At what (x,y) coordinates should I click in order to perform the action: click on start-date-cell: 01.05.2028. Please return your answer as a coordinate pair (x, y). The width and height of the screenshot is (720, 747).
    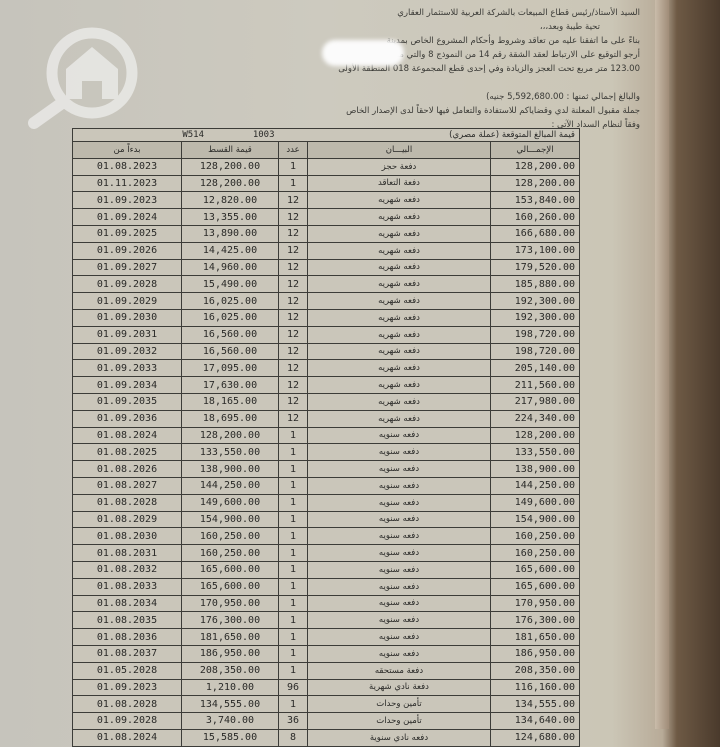
    Looking at the image, I should click on (127, 670).